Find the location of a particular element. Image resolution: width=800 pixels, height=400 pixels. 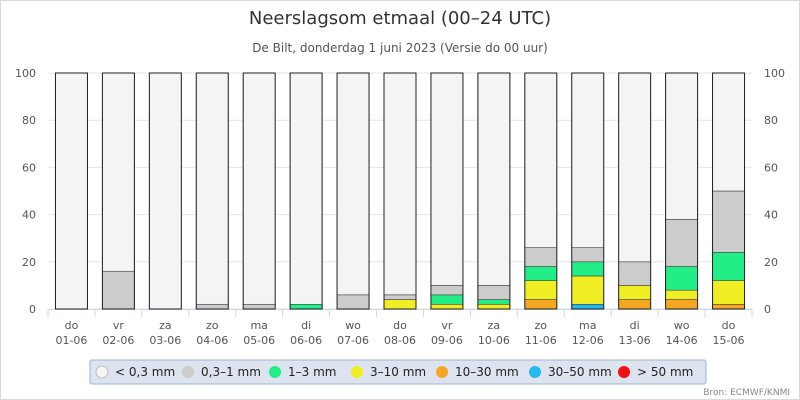

y-tick-label-left: 100 is located at coordinates (25, 73).